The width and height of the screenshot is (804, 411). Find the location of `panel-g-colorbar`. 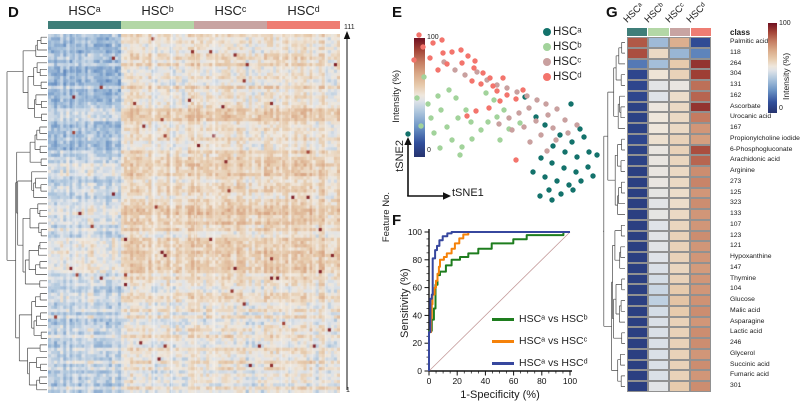

panel-g-colorbar is located at coordinates (772, 68).